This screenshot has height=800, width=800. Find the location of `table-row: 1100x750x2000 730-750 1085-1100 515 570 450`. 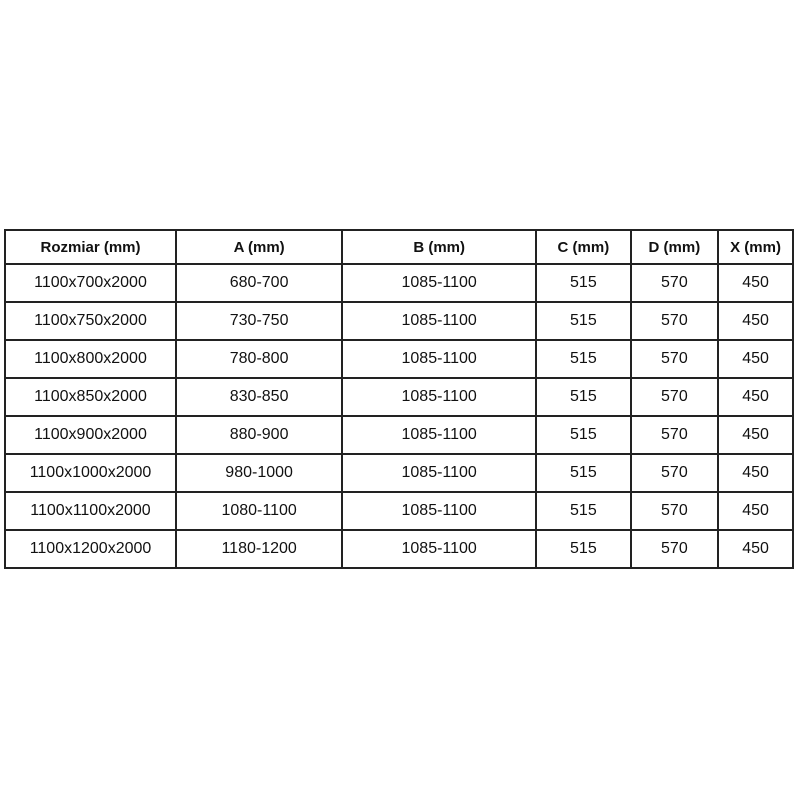

table-row: 1100x750x2000 730-750 1085-1100 515 570 450 is located at coordinates (399, 321).